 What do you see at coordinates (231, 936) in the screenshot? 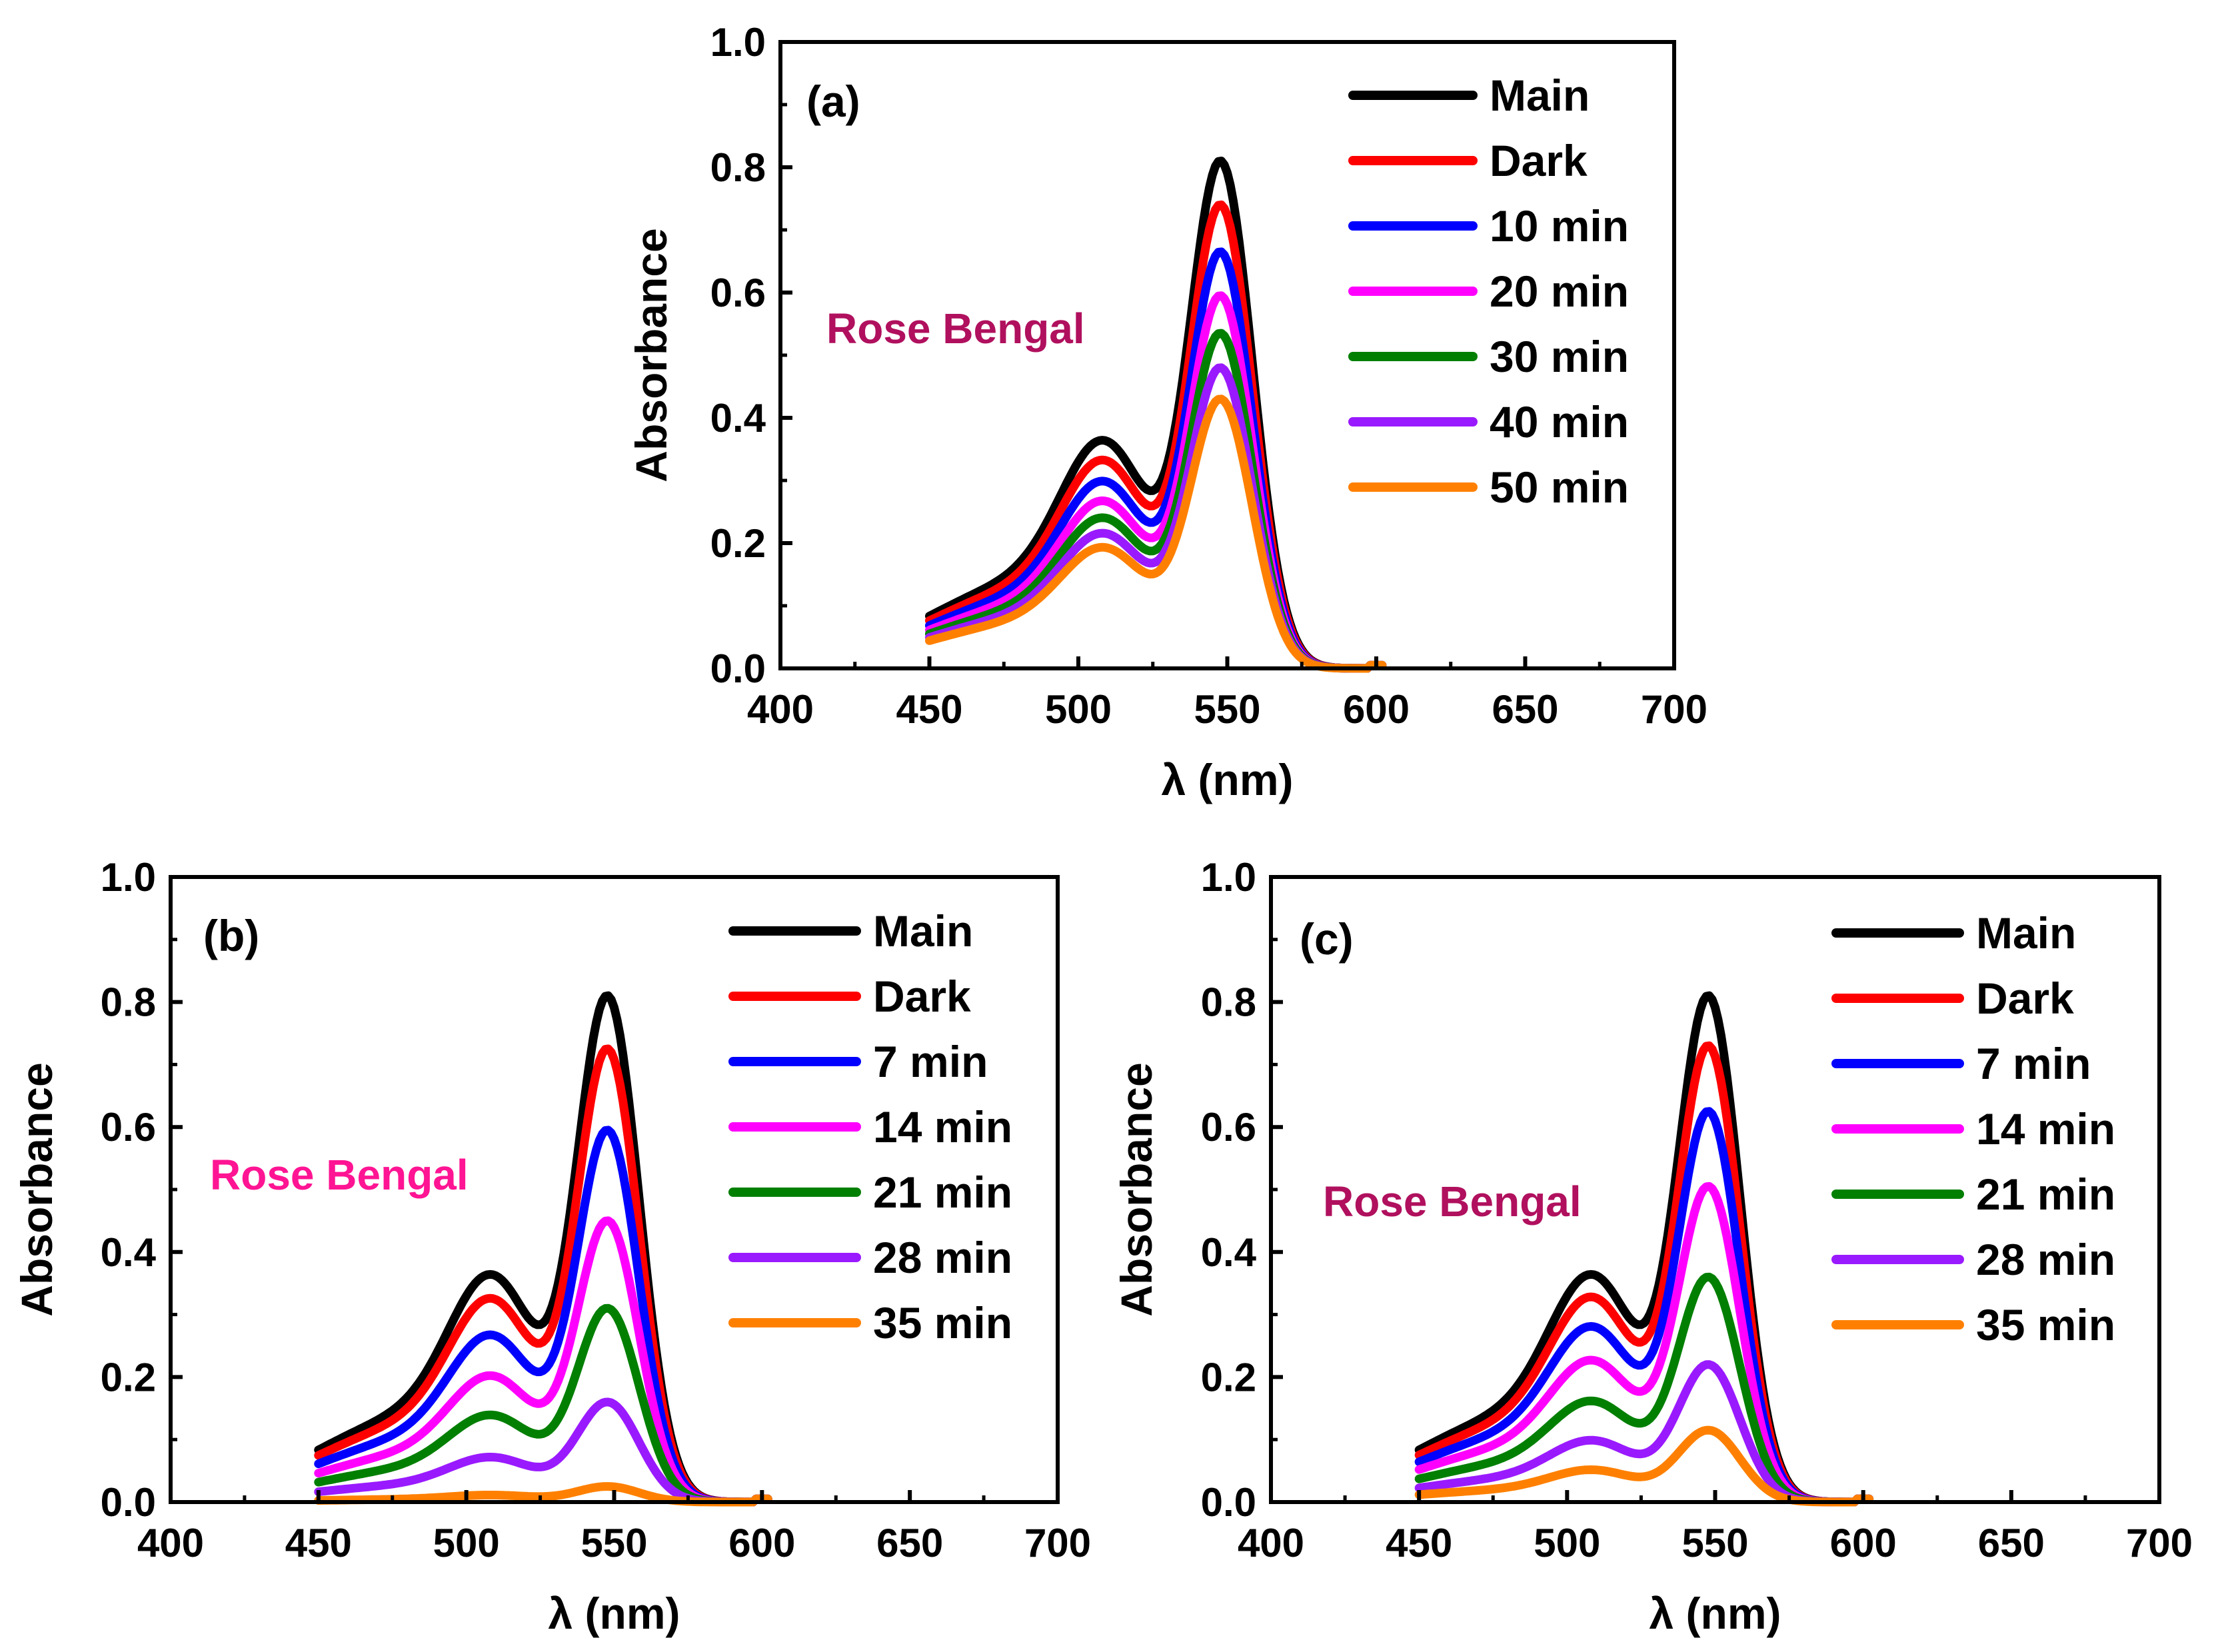
I see `panel-label: (b)` at bounding box center [231, 936].